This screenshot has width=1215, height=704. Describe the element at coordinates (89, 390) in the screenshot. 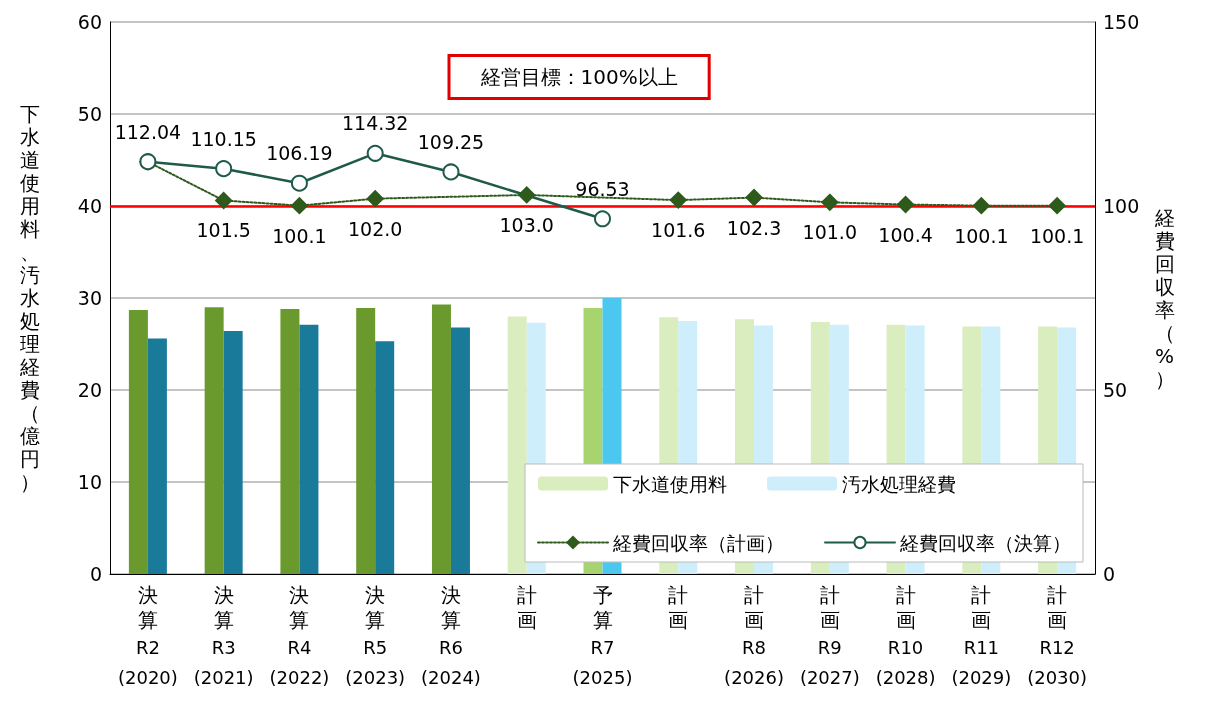

I see `y-tick-label: 20` at that location.